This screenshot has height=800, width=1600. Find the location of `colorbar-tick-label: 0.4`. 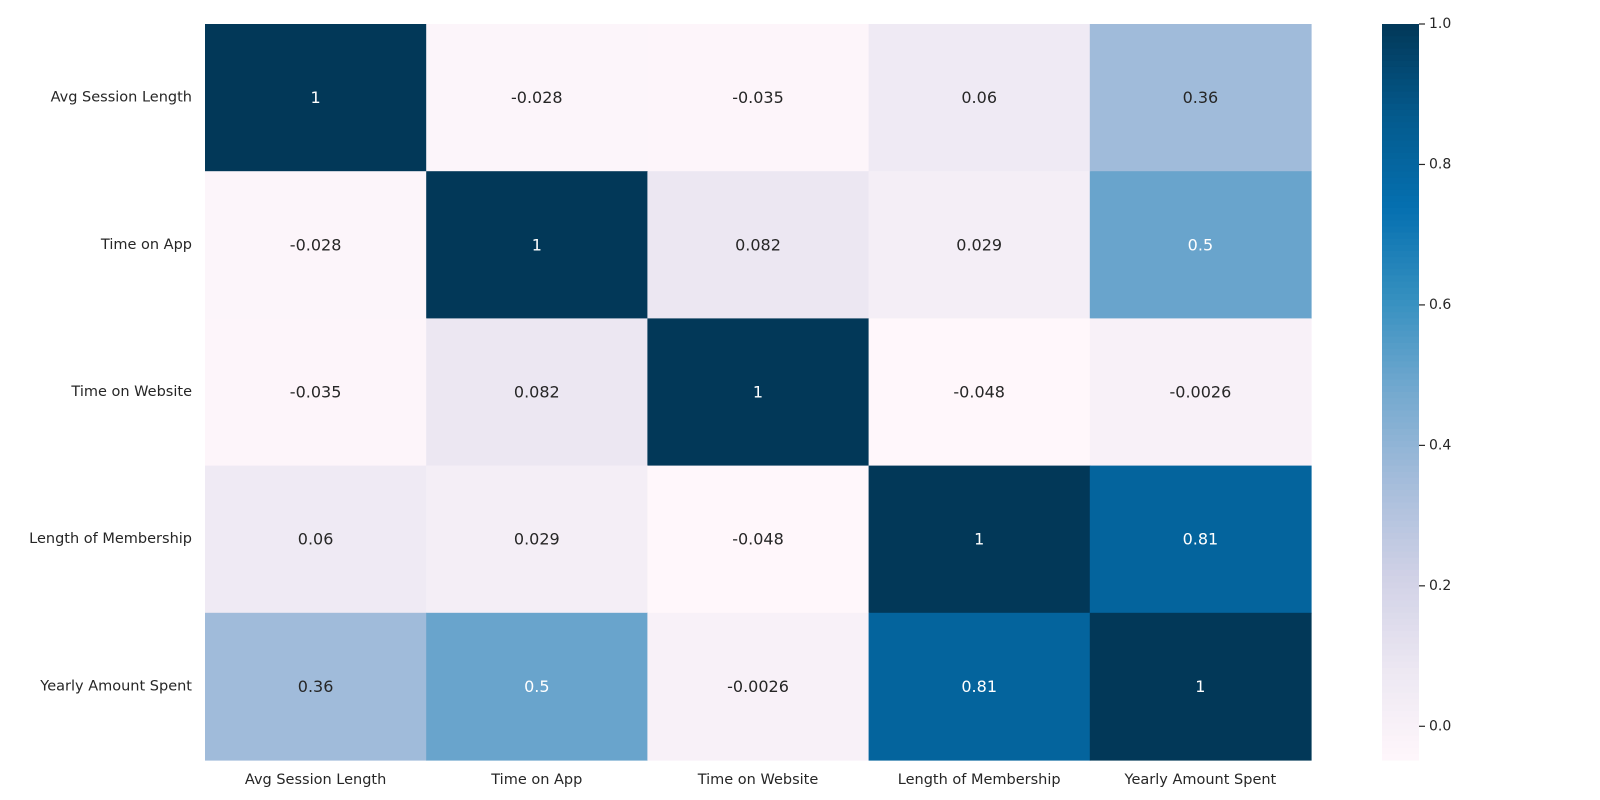

colorbar-tick-label: 0.4 is located at coordinates (1440, 445).